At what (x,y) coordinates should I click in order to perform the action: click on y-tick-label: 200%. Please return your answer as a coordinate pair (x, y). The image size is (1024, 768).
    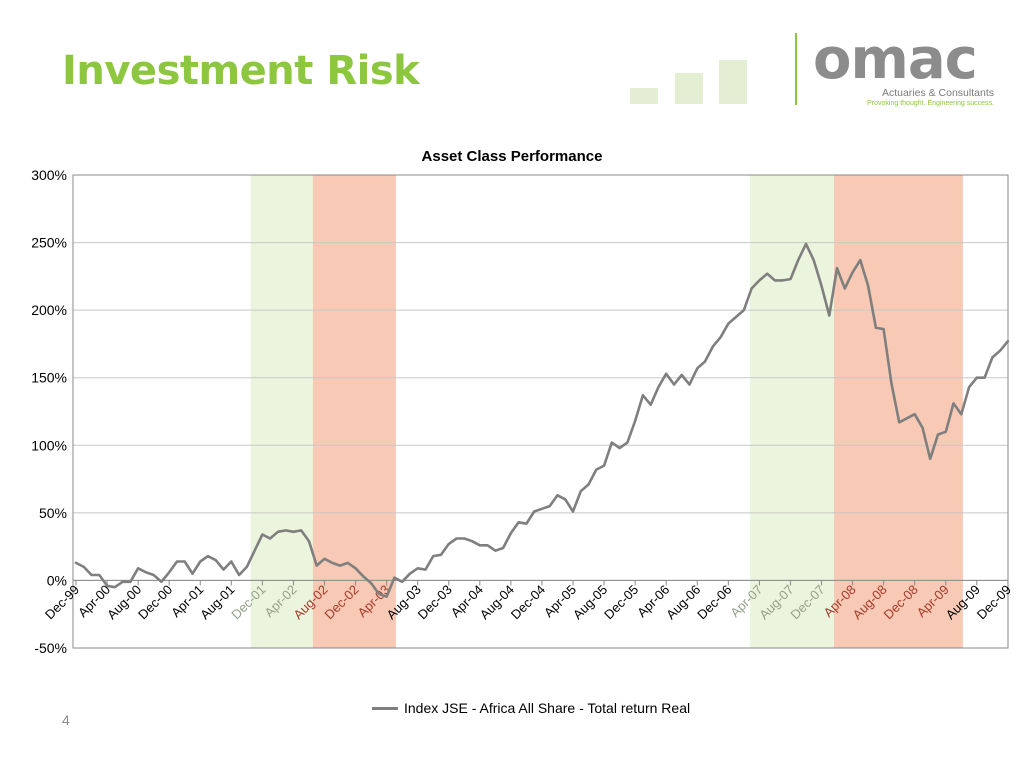
    Looking at the image, I should click on (49, 310).